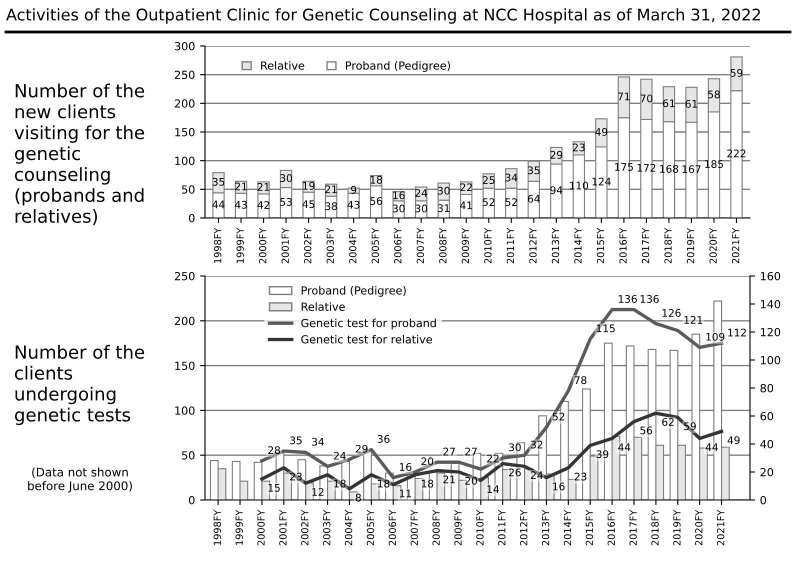 This screenshot has height=561, width=800. I want to click on data-label: 14, so click(493, 489).